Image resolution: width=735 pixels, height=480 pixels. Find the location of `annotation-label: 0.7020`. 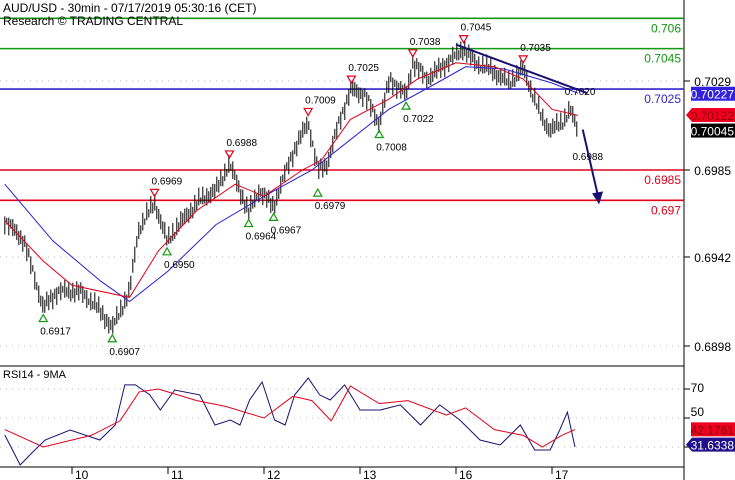

annotation-label: 0.7020 is located at coordinates (580, 92).